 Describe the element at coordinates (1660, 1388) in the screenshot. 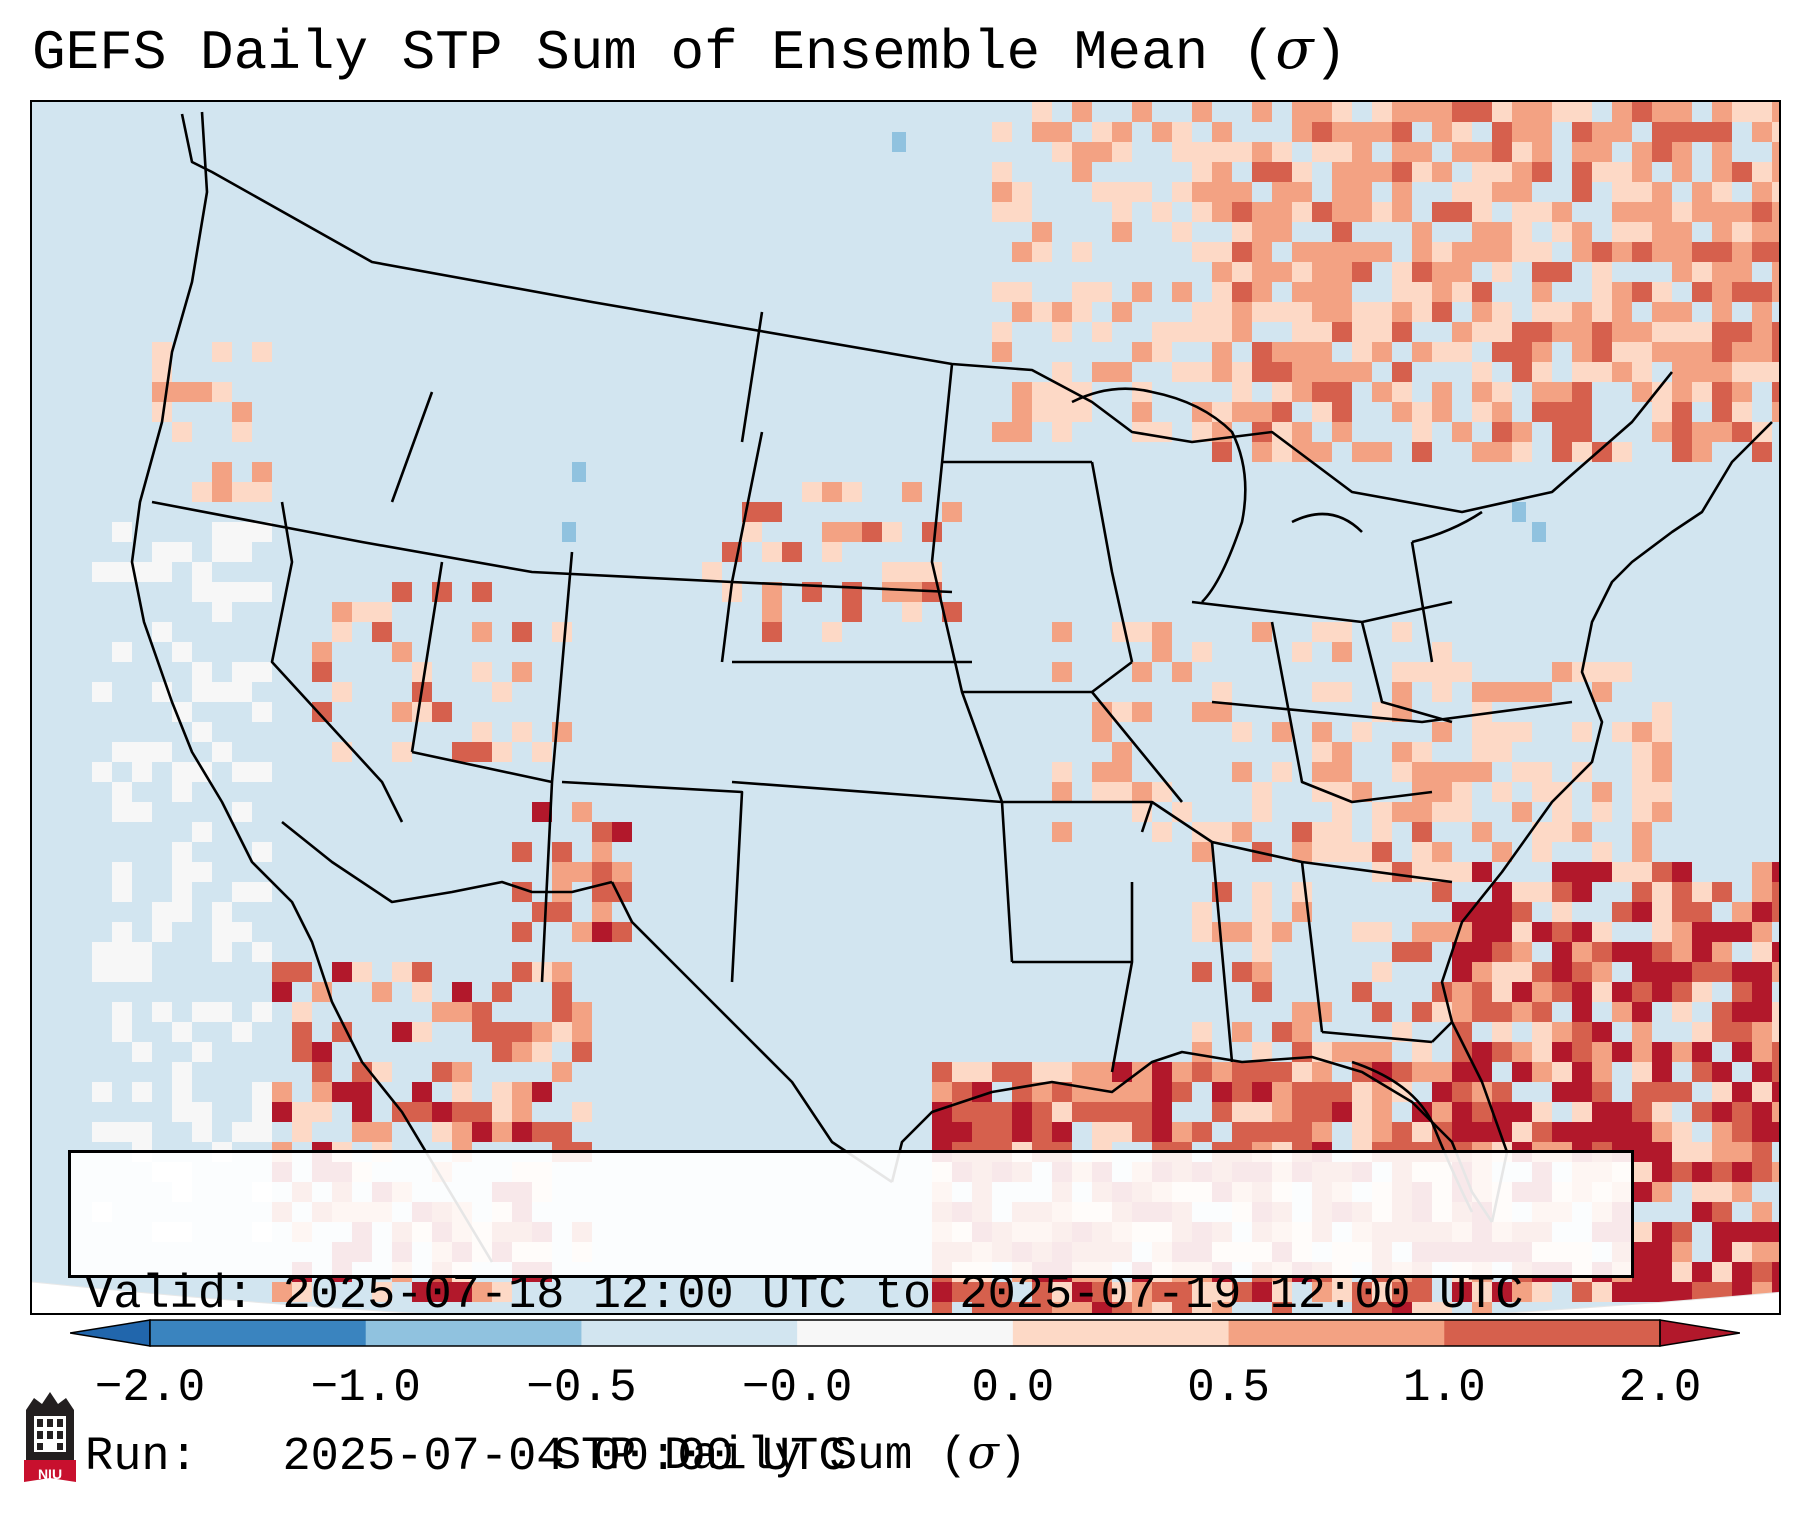

I see `colorbar-tick-label: 2.0` at that location.